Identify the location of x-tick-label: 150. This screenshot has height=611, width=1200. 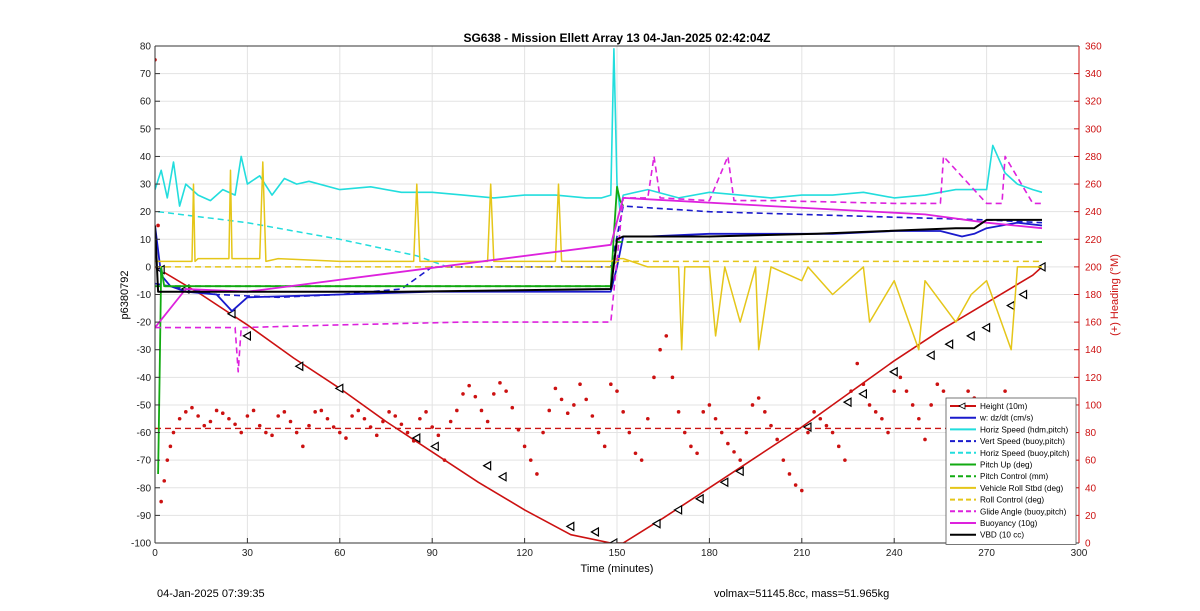
(617, 553).